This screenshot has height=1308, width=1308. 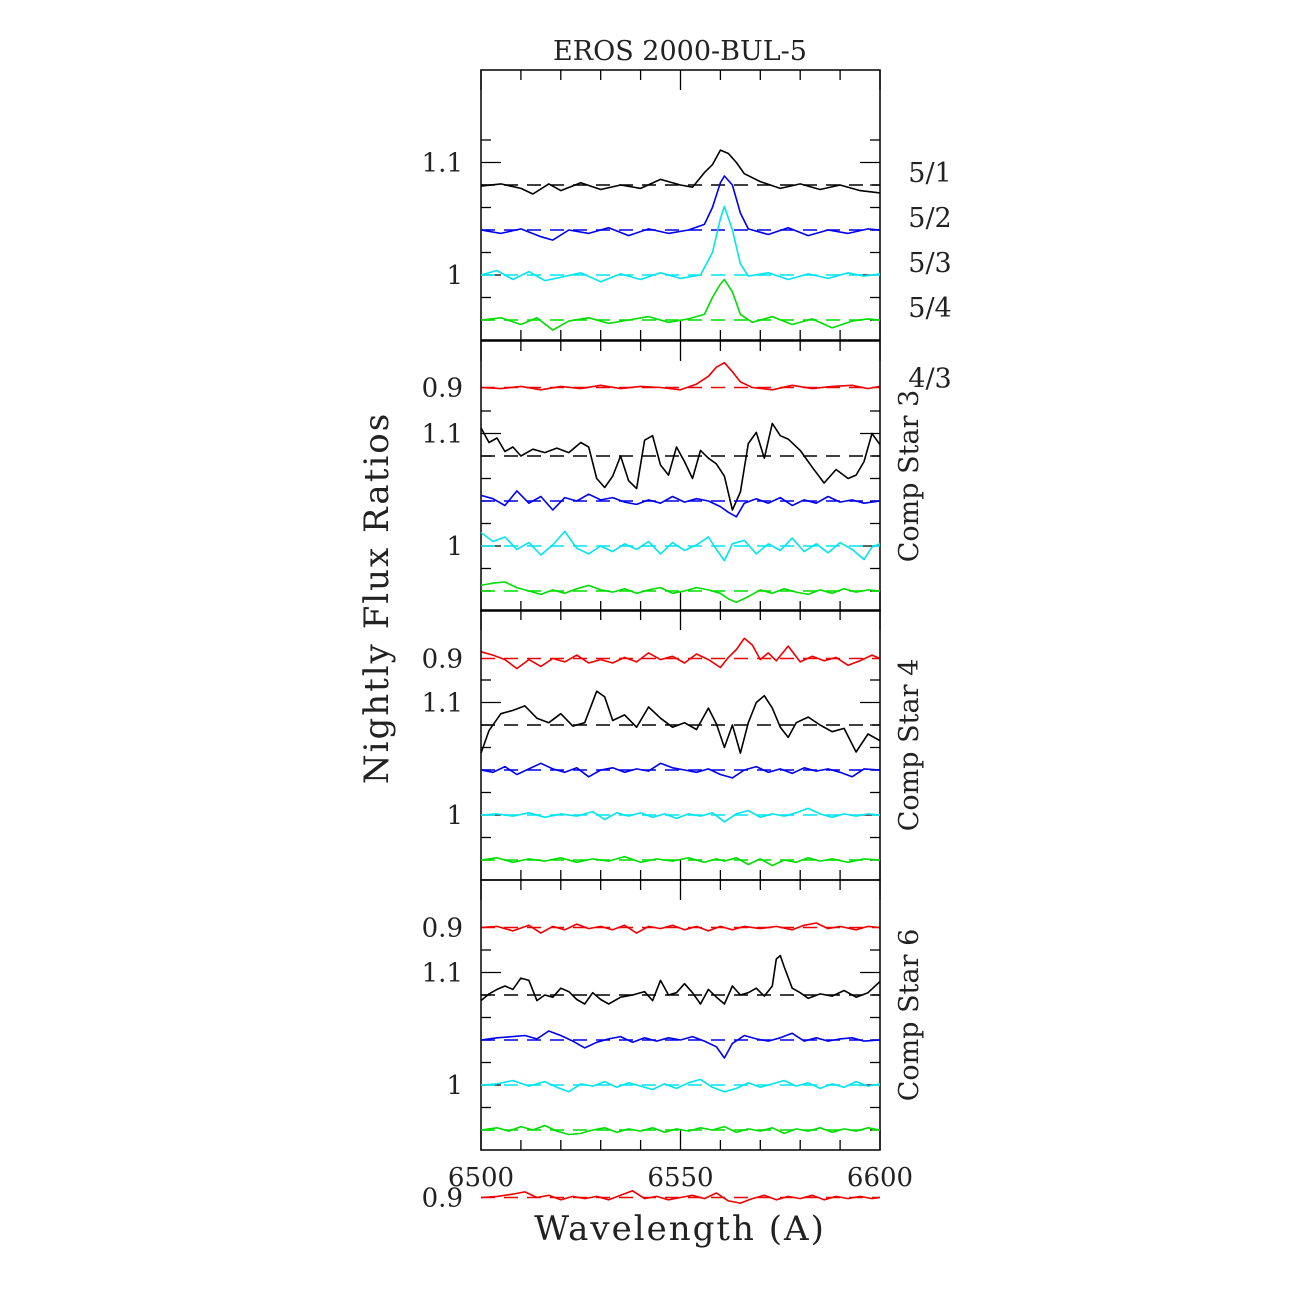 I want to click on panel-4: 1.1 1 0.9 Comp Star 6, so click(x=673, y=1046).